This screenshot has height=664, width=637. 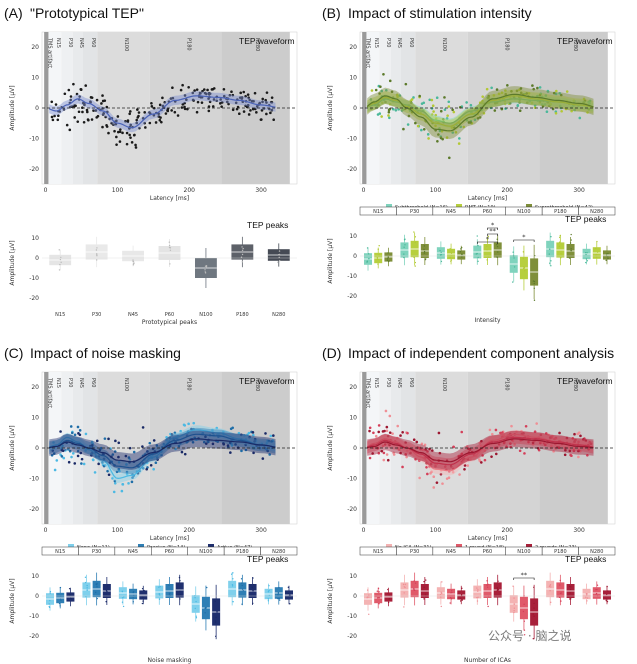 What do you see at coordinates (487, 320) in the screenshot?
I see `peaks-x-label: Intensity` at bounding box center [487, 320].